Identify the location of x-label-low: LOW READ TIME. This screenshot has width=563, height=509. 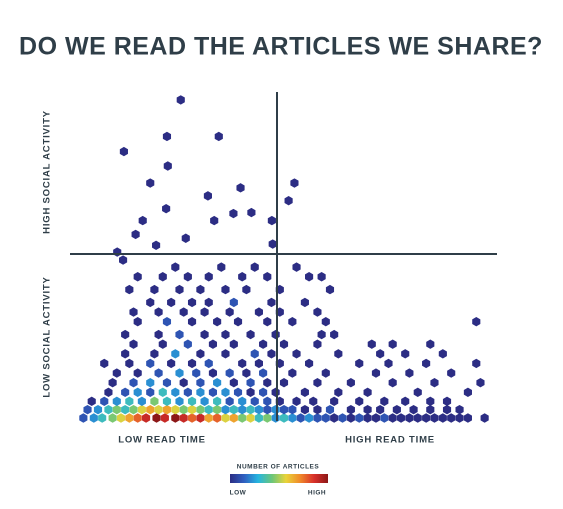
(161, 440).